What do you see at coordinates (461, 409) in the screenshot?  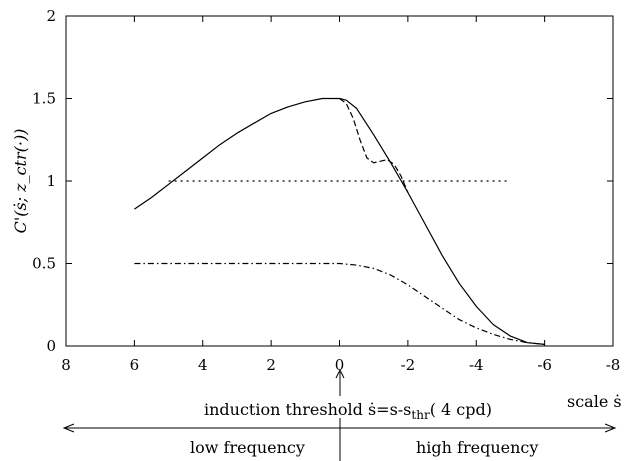 I see `threshold-label-tail: ( 4 cpd)` at bounding box center [461, 409].